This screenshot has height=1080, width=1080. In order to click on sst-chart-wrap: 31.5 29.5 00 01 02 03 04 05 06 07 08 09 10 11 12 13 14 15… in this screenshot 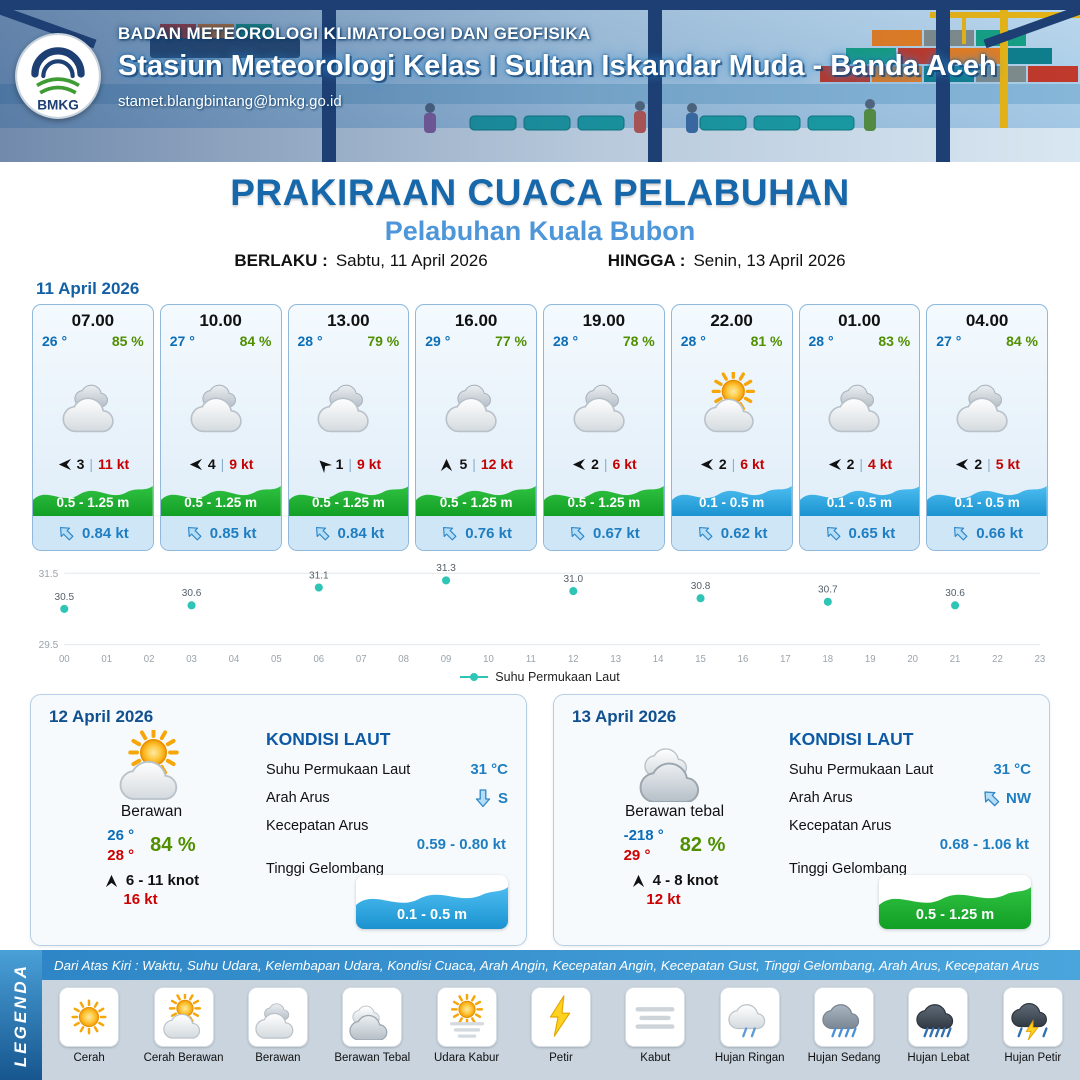, I will do `click(540, 617)`.